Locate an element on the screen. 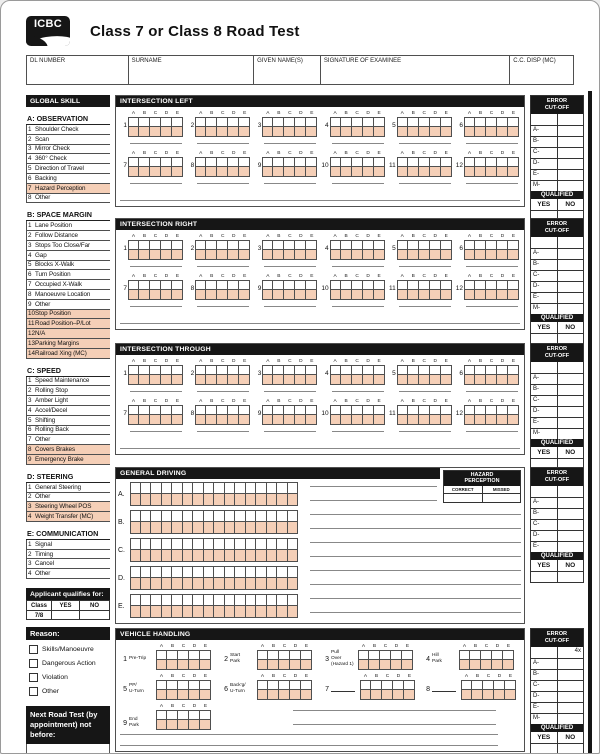  qualified-yes: YES is located at coordinates (544, 327).